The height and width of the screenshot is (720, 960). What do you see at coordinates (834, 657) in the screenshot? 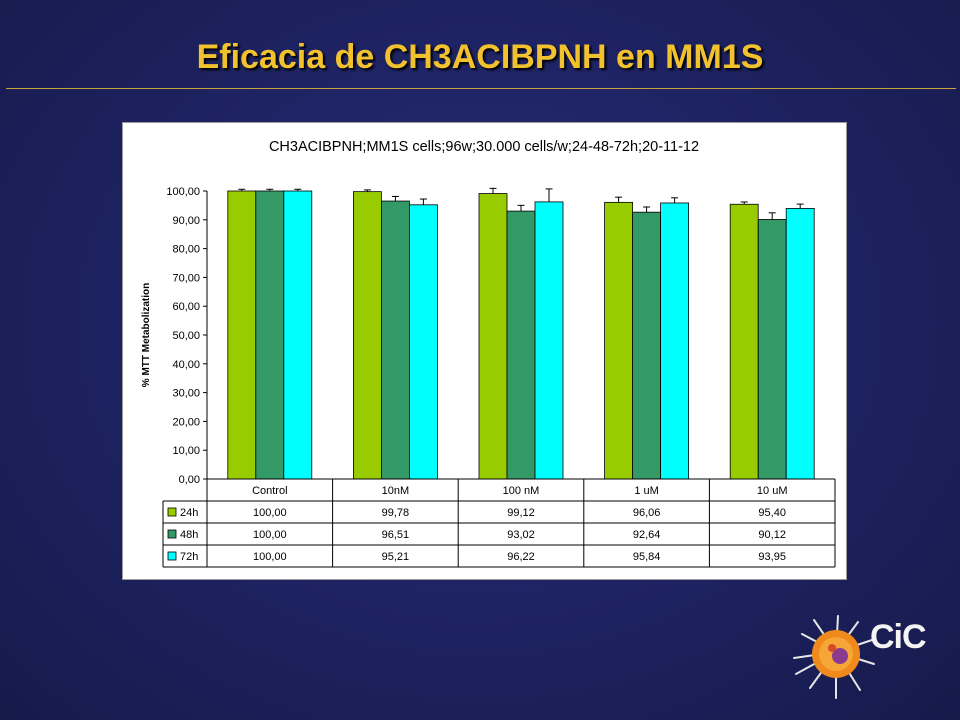
I see `cic-logo` at bounding box center [834, 657].